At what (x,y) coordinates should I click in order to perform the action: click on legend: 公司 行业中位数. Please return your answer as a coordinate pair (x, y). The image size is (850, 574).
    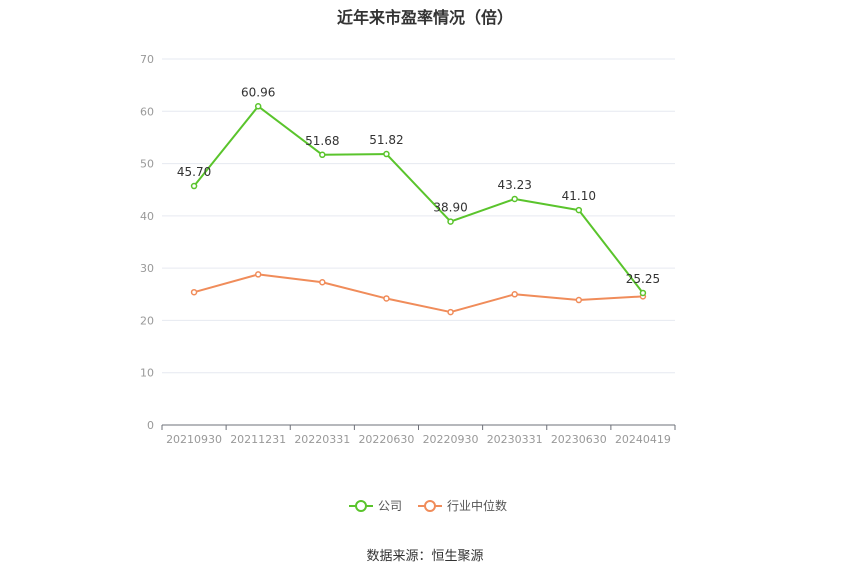
    Looking at the image, I should click on (428, 505).